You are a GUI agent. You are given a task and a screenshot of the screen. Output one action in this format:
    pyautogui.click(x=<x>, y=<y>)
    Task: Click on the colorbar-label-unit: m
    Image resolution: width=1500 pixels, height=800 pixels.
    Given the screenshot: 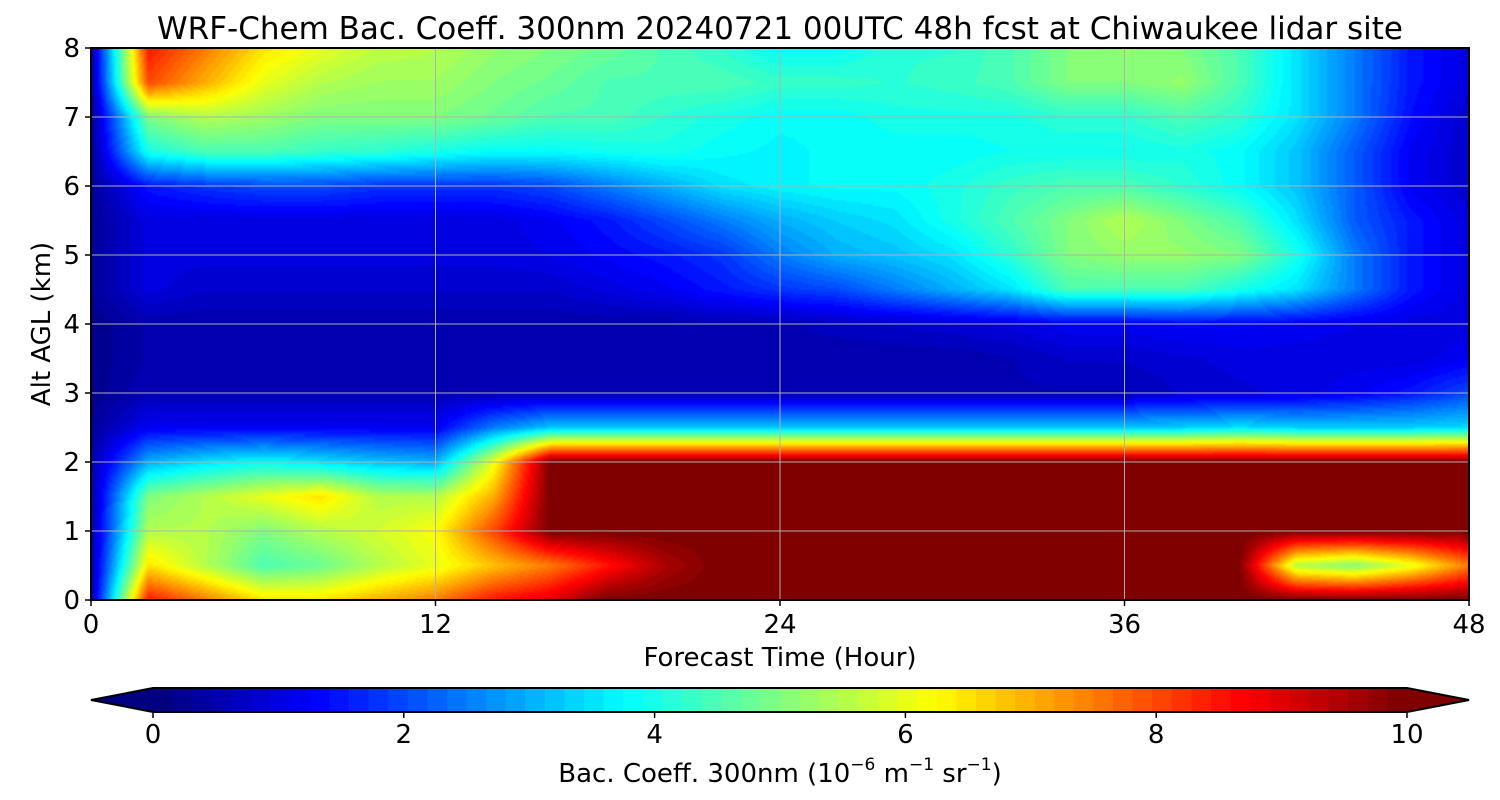 What is the action you would take?
    pyautogui.click(x=892, y=774)
    